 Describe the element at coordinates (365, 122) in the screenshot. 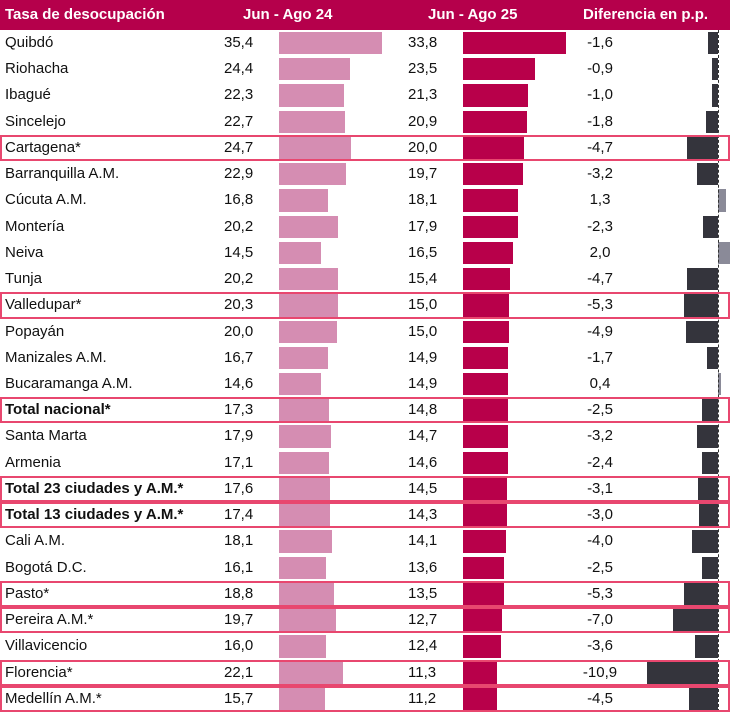

I see `table-row: Sincelejo 22,7 20,9 -1,8` at that location.